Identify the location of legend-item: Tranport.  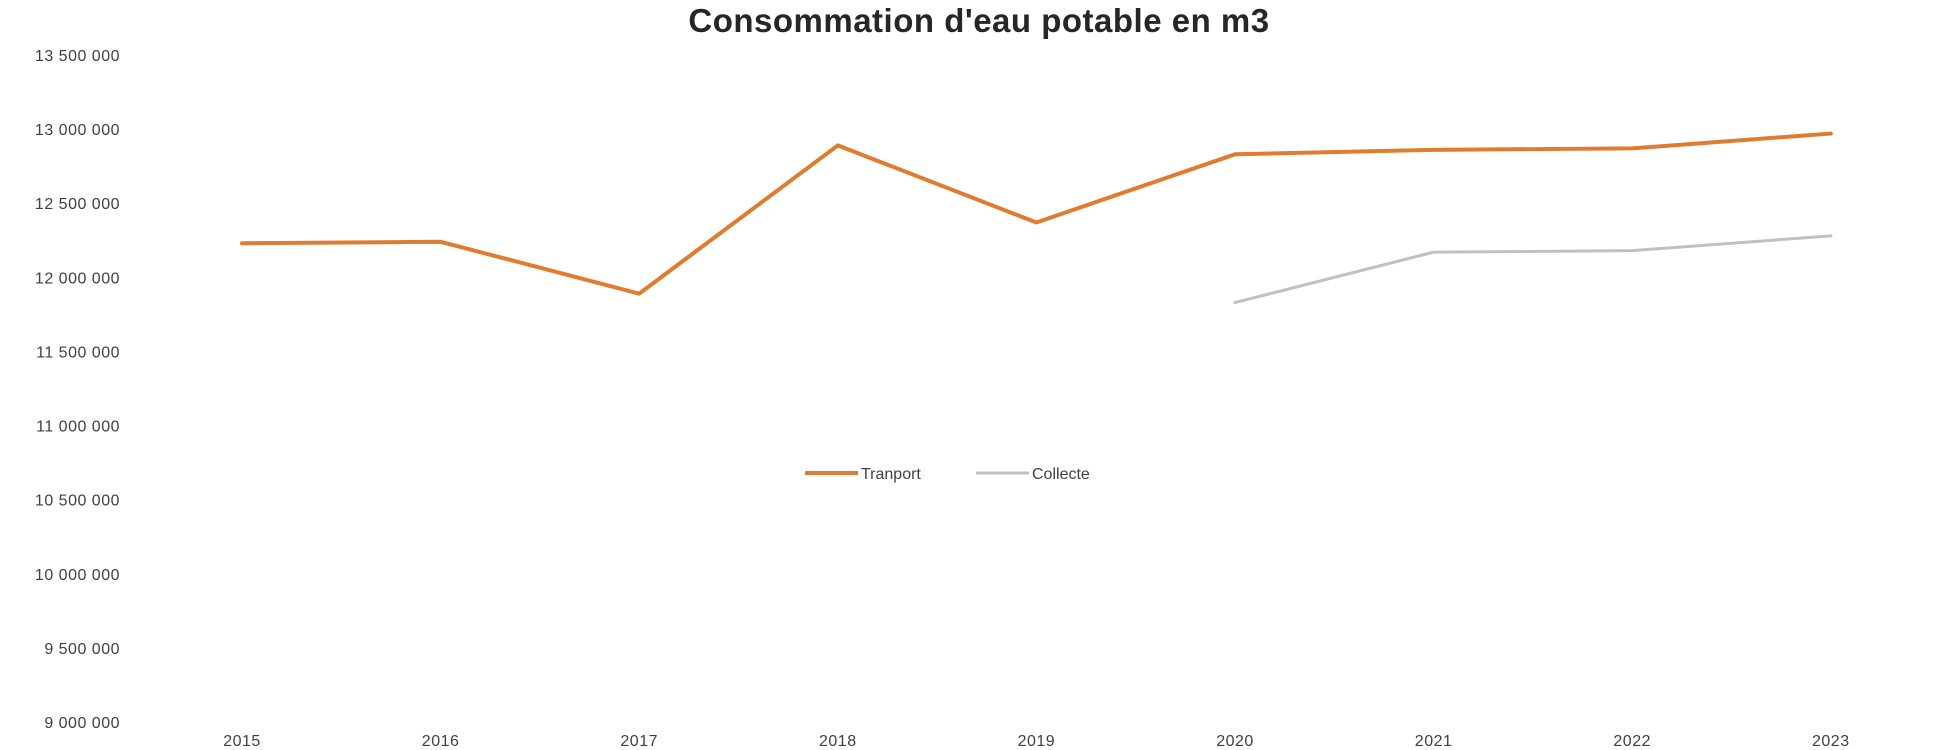
(863, 474).